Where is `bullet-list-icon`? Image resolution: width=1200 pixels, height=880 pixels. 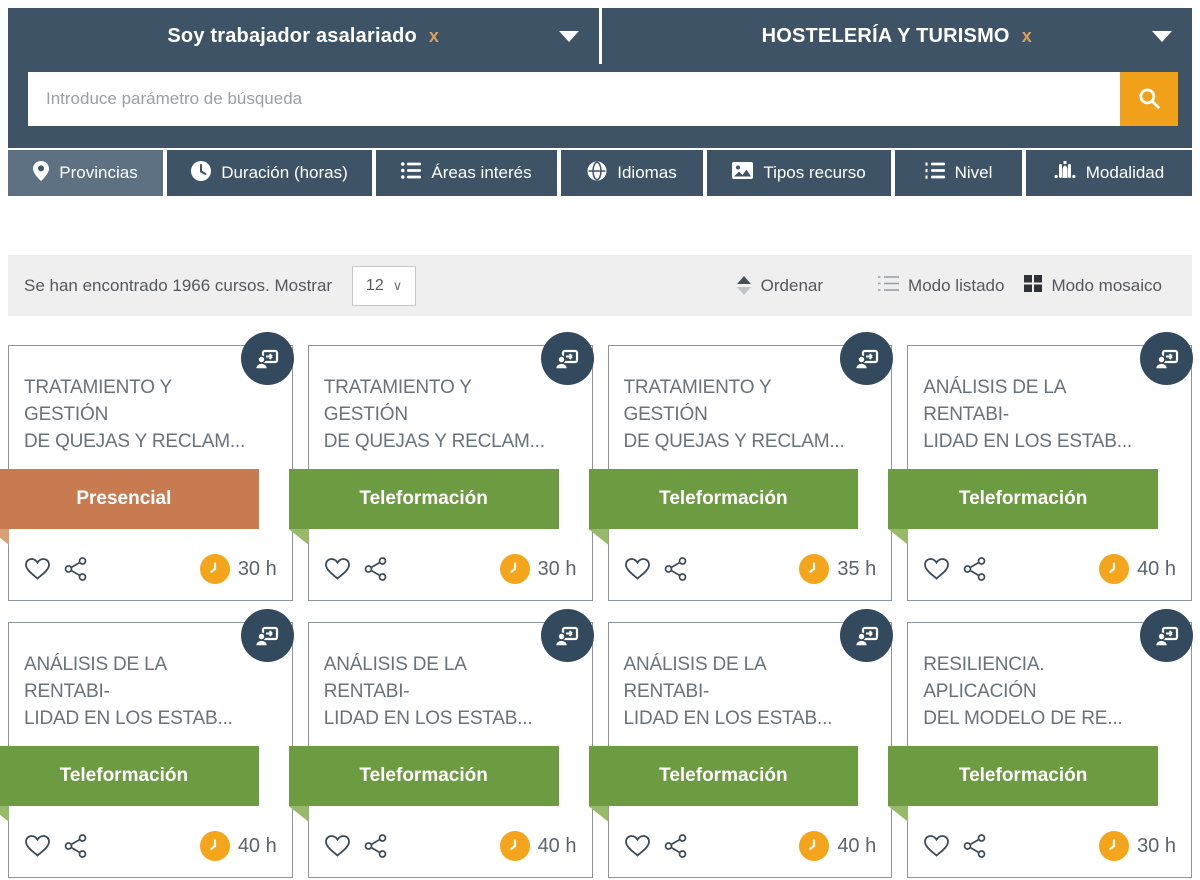 bullet-list-icon is located at coordinates (411, 173).